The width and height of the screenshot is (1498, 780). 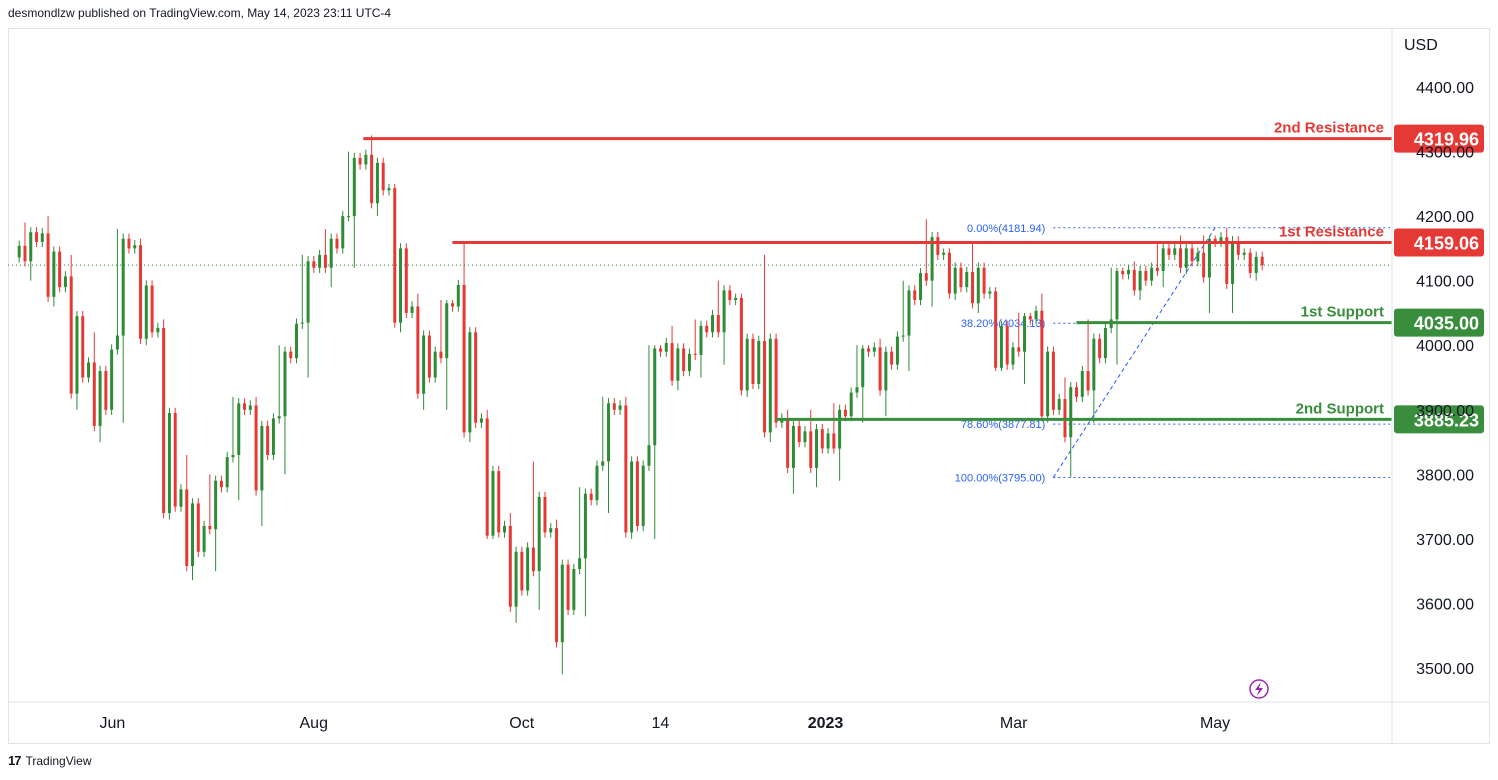 I want to click on bolt-circle, so click(x=1259, y=689).